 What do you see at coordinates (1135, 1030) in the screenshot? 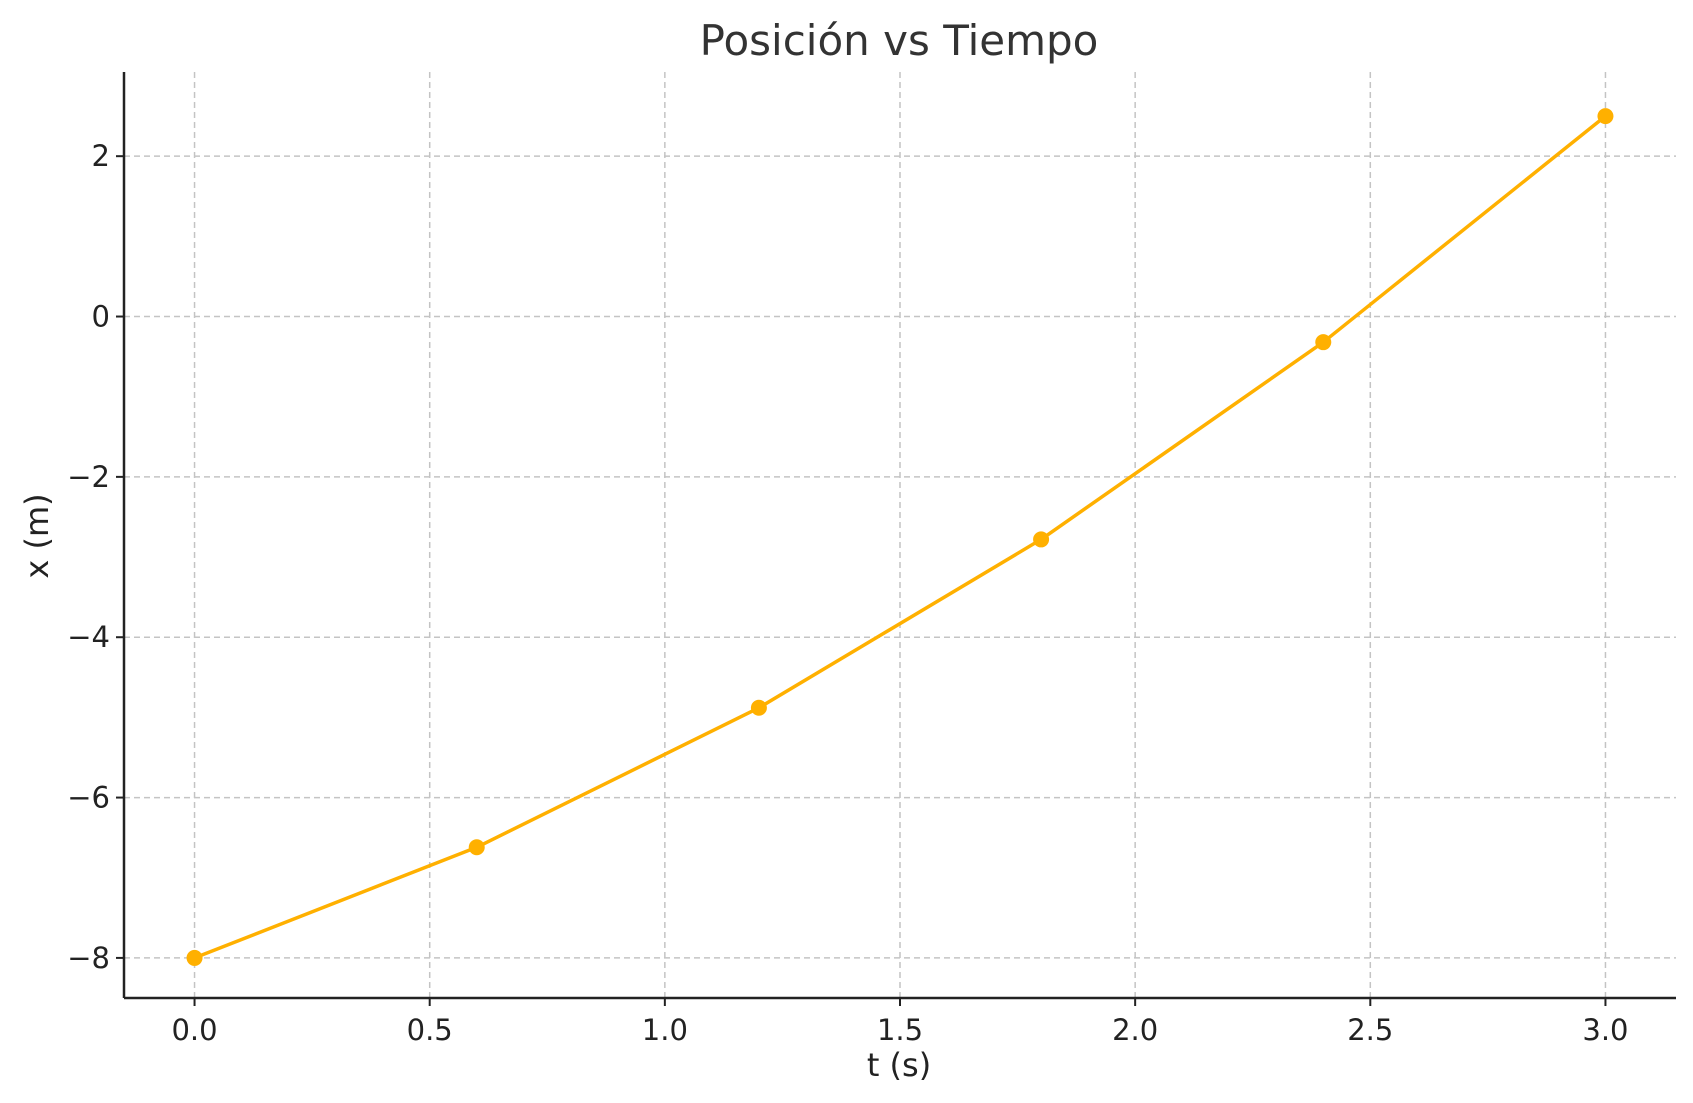
I see `x-tick-label-4: 2.0` at bounding box center [1135, 1030].